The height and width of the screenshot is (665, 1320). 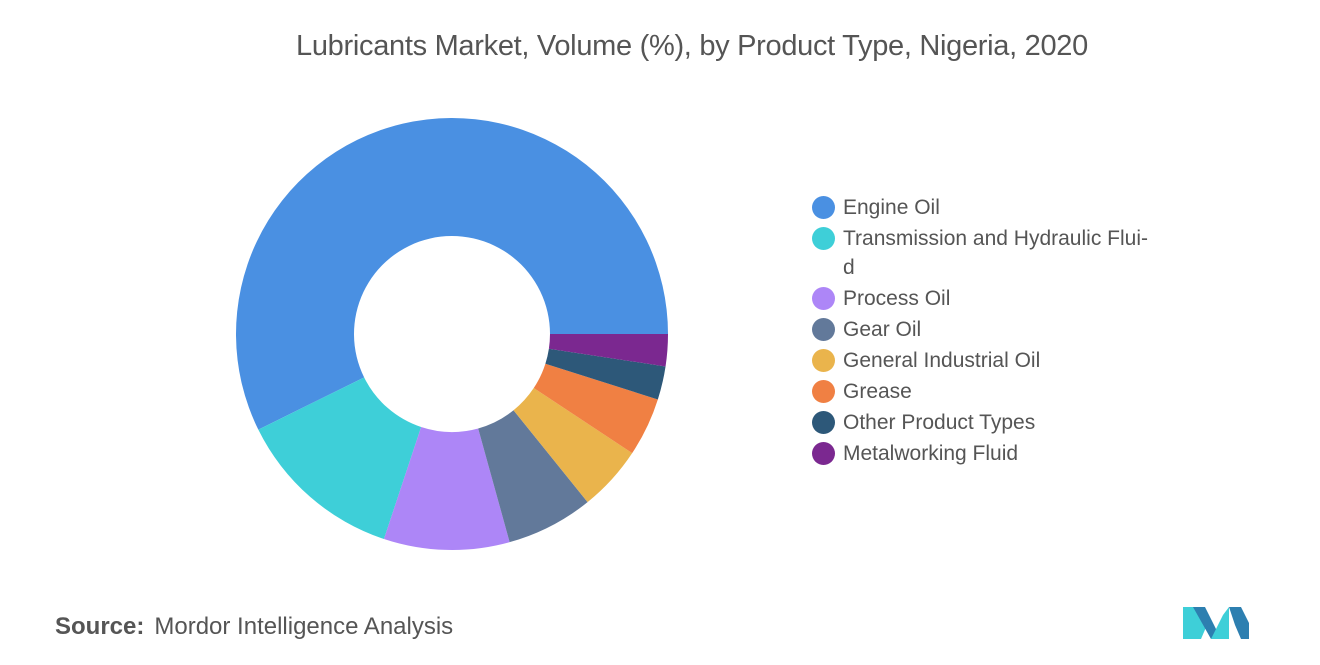 What do you see at coordinates (992, 298) in the screenshot?
I see `legend-item: Process Oil` at bounding box center [992, 298].